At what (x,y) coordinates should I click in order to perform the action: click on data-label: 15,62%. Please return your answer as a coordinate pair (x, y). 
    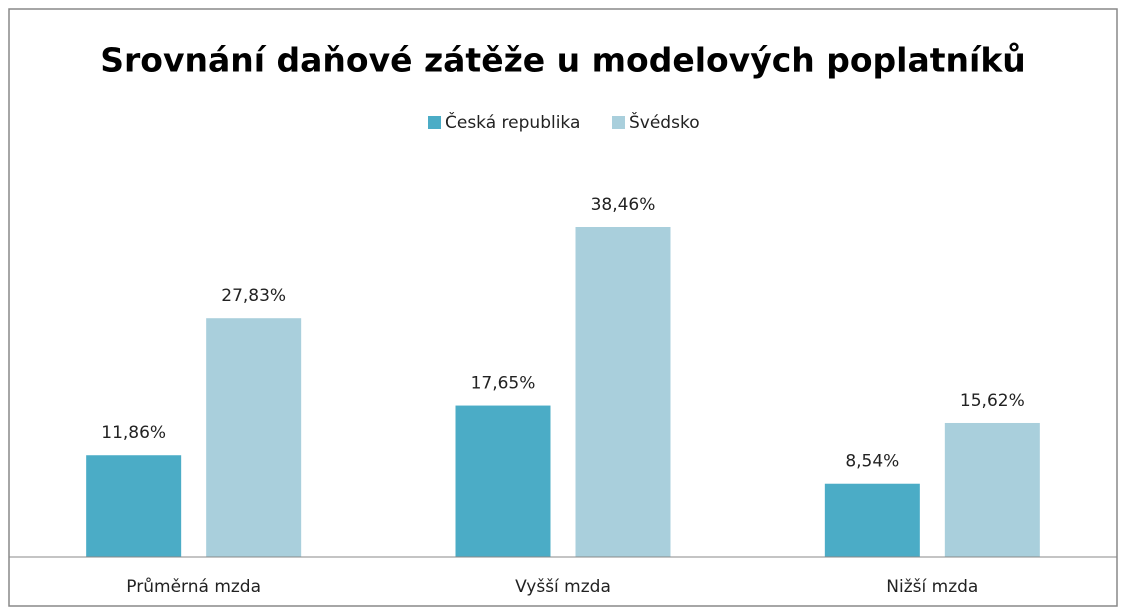
    Looking at the image, I should click on (992, 401).